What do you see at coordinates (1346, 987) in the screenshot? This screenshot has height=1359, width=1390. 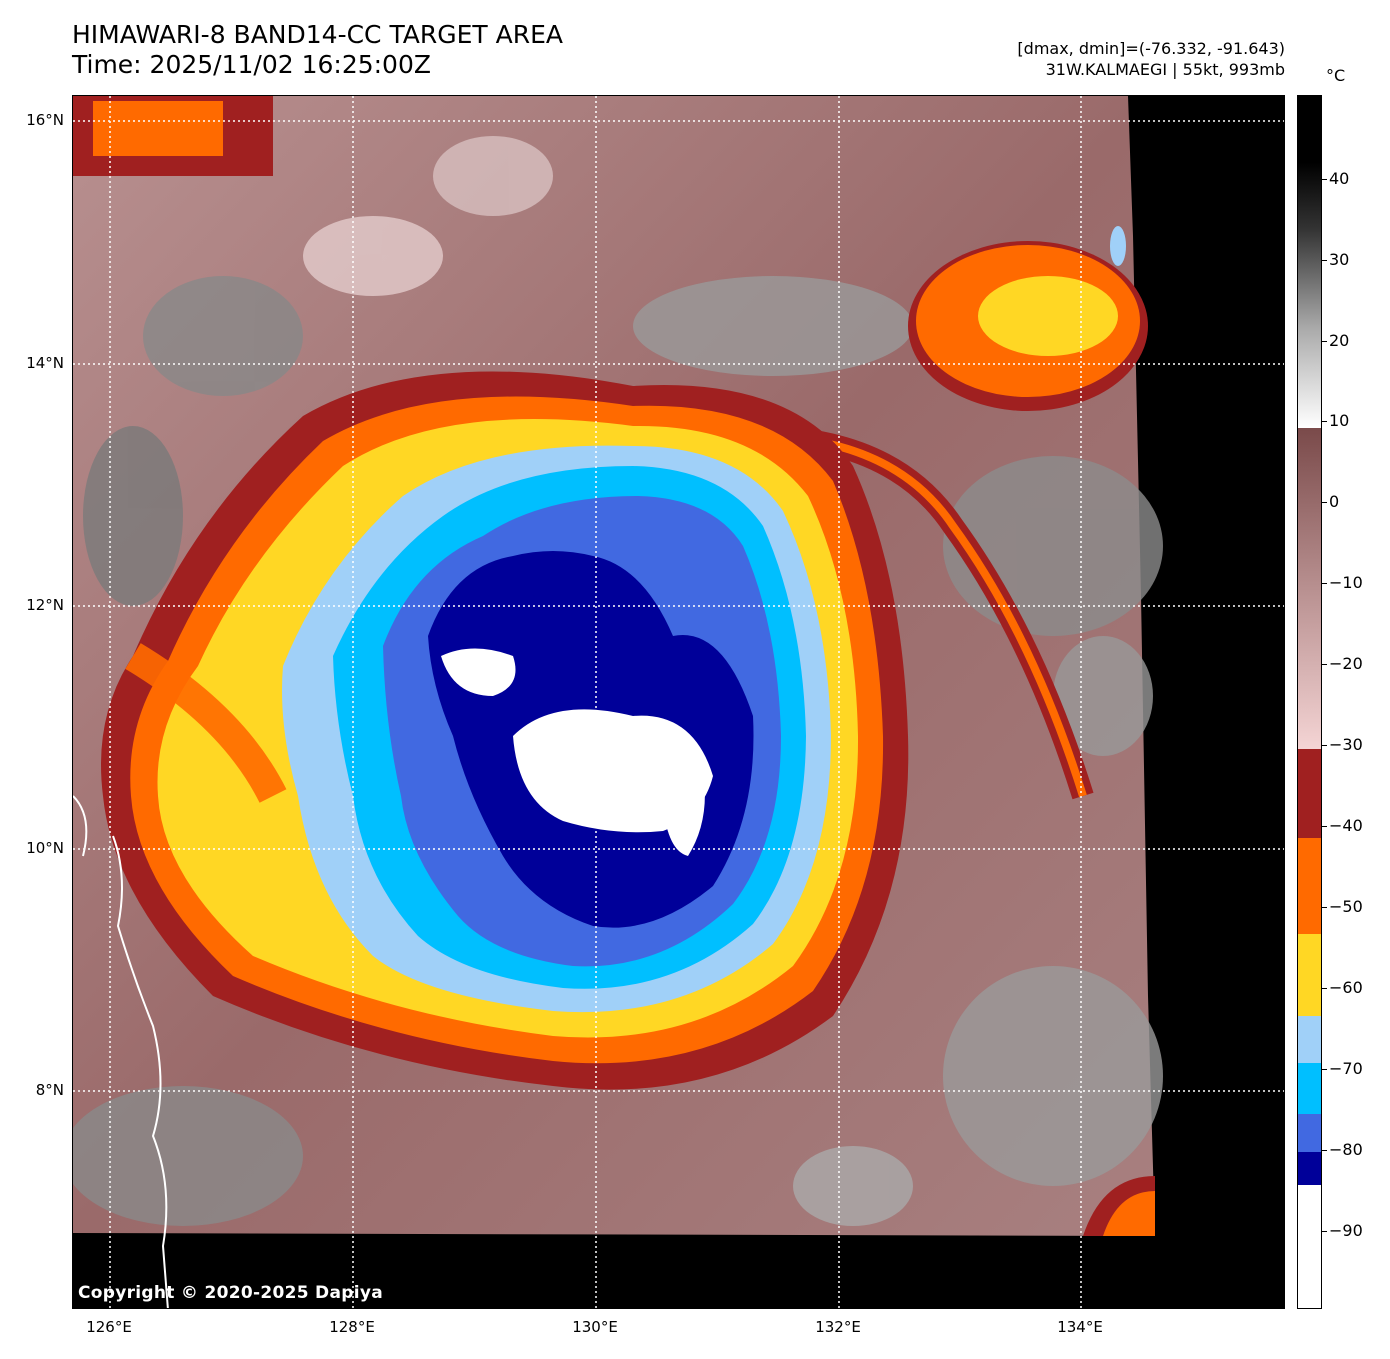 I see `cbar-tick-m60: −60` at bounding box center [1346, 987].